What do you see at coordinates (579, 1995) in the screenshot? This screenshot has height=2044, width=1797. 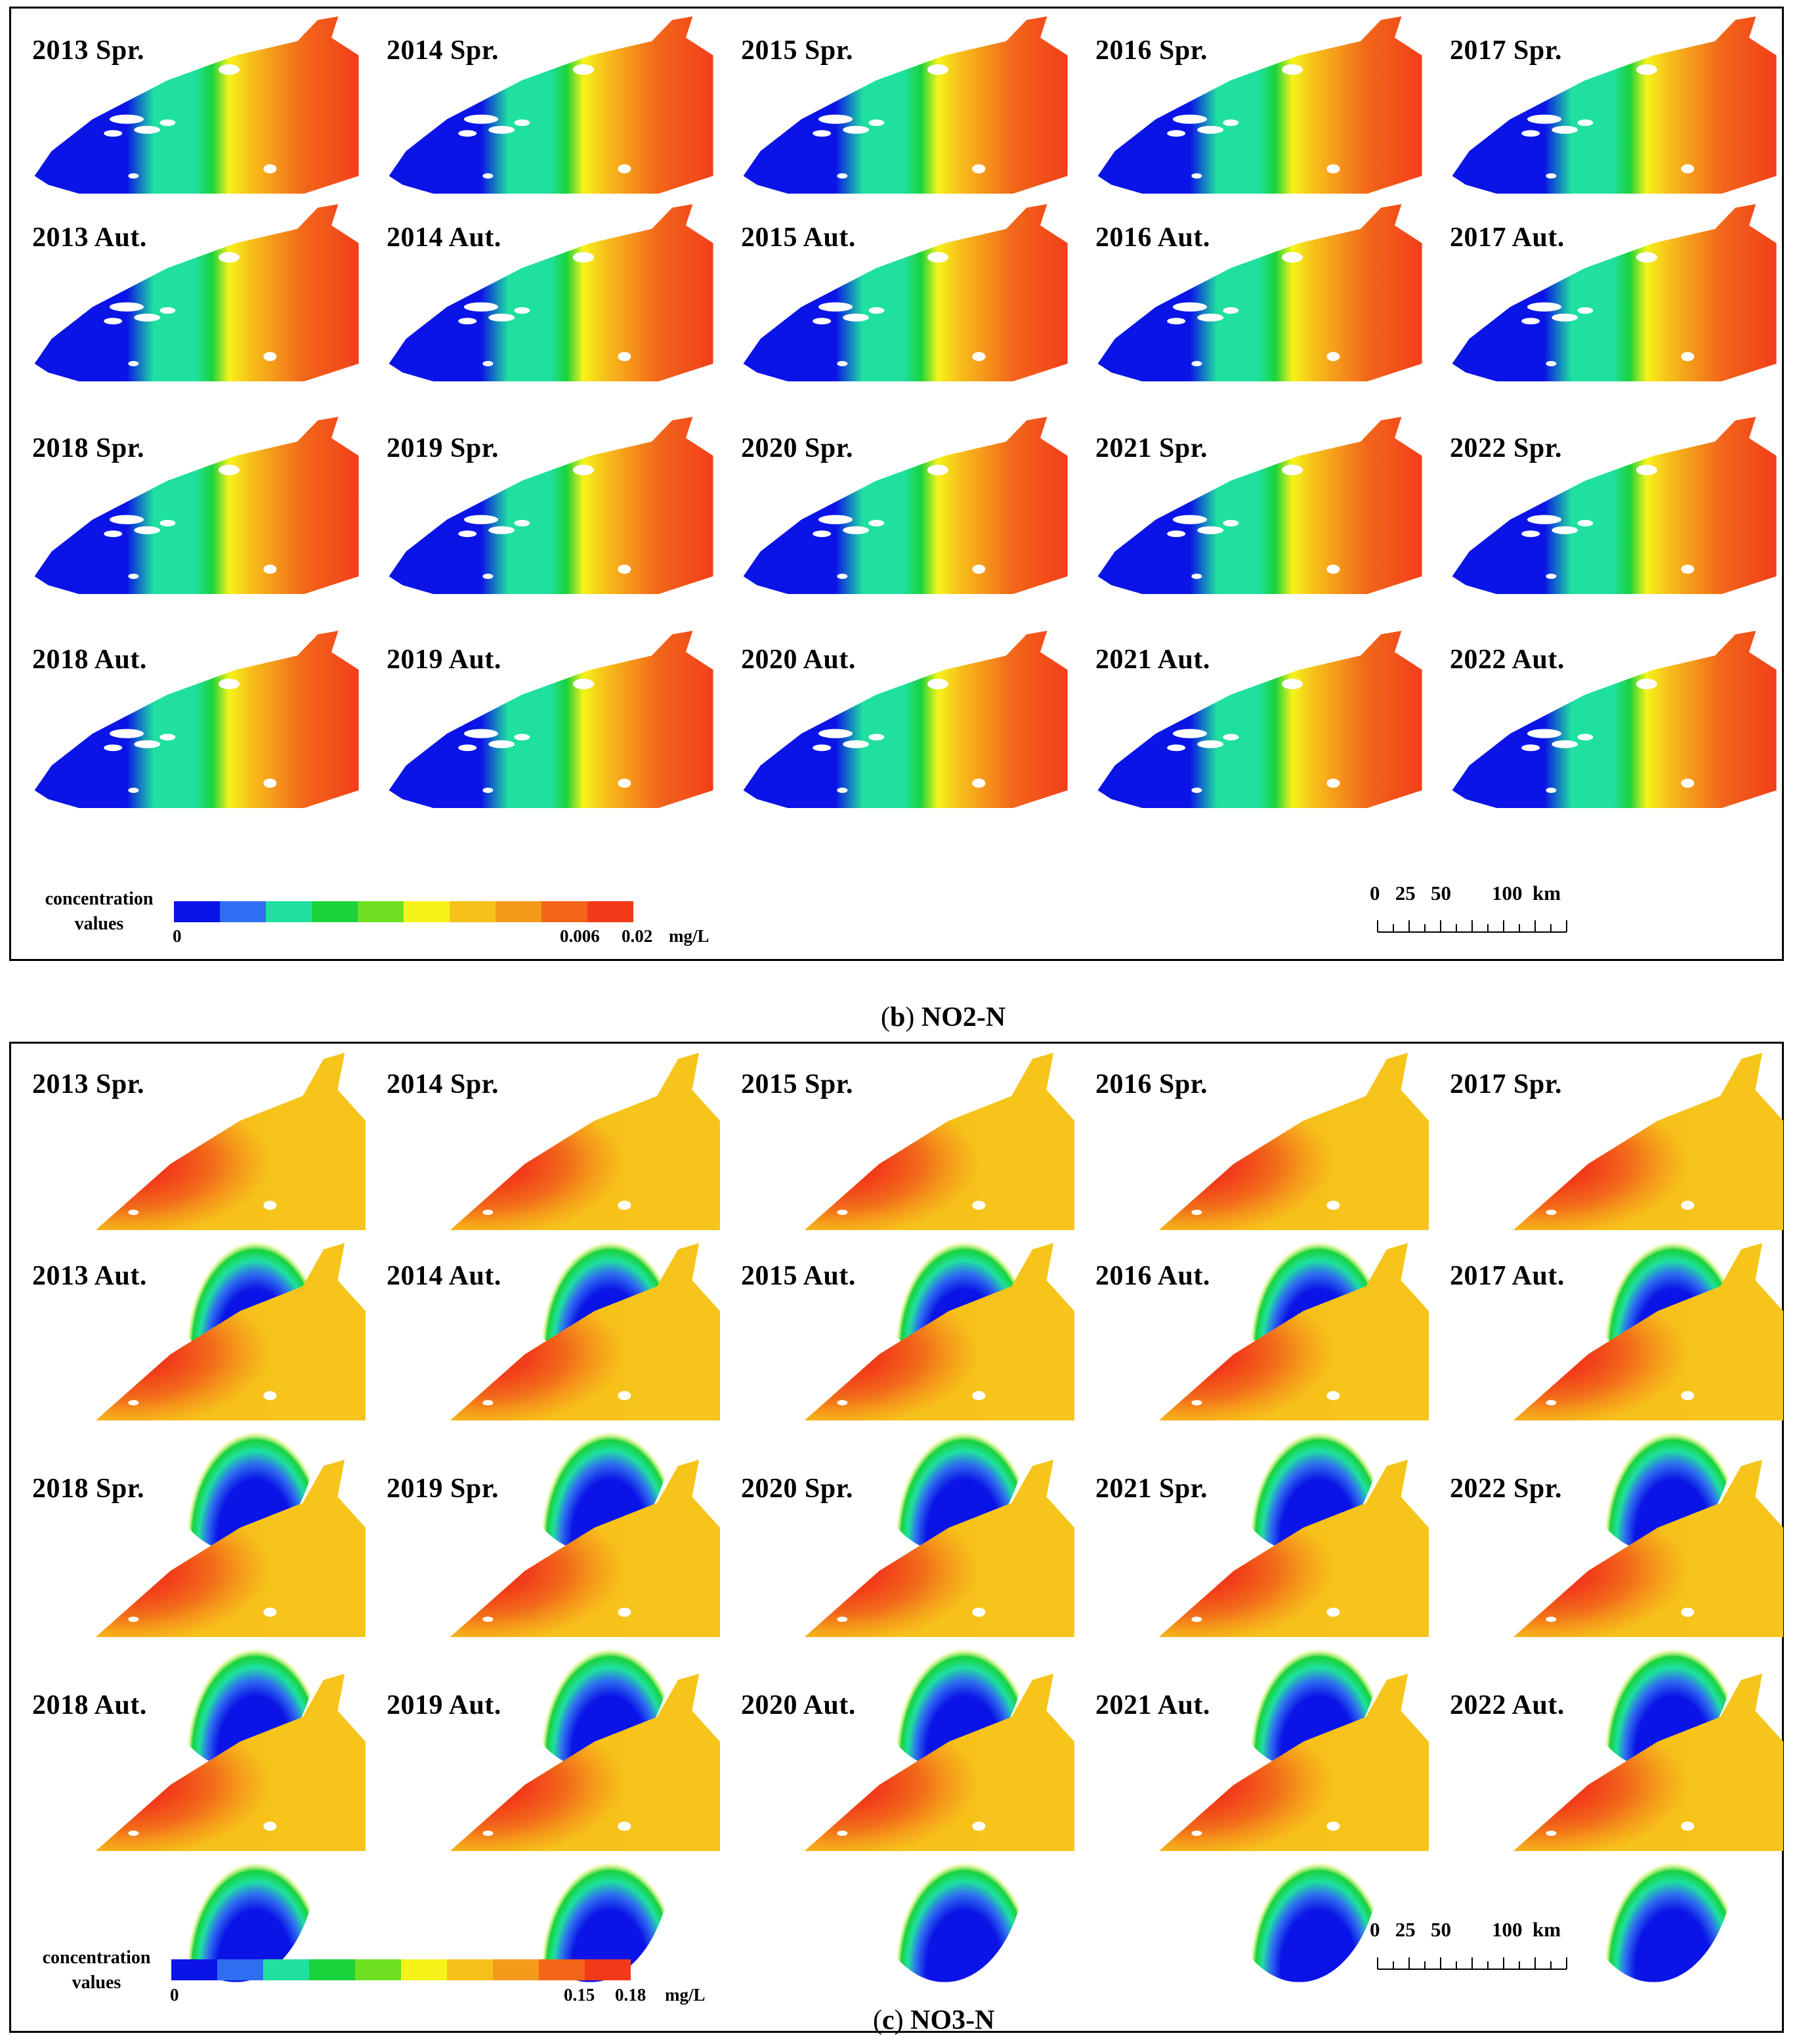 I see `legend-high-label: 0.15` at bounding box center [579, 1995].